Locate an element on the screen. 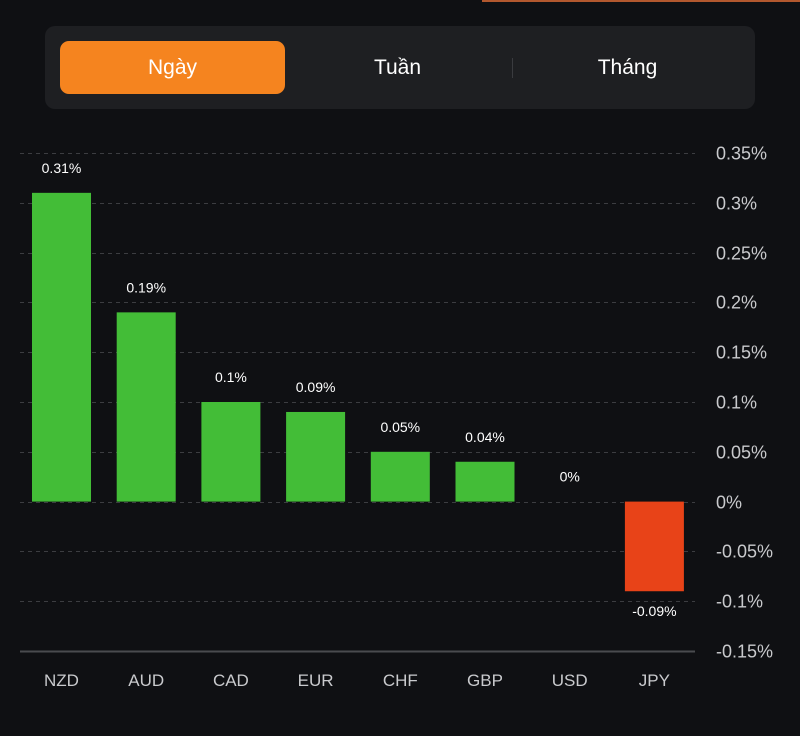  x-tick-label: USD is located at coordinates (570, 680).